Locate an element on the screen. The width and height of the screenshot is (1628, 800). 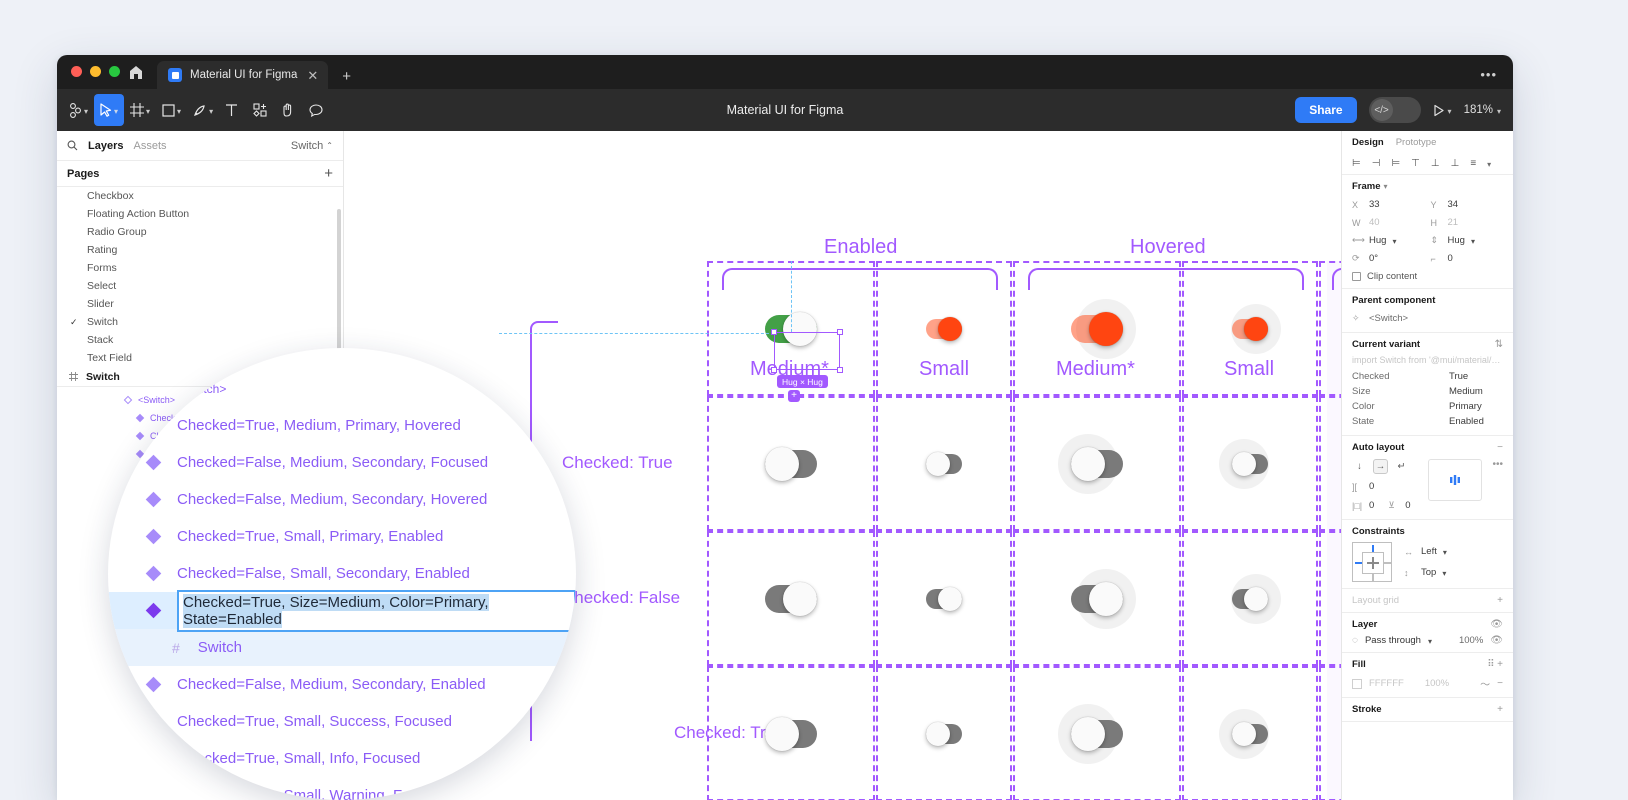
magnified-variant-layer: Checked=True, Small, Warning, Focused is located at coordinates (342, 788).